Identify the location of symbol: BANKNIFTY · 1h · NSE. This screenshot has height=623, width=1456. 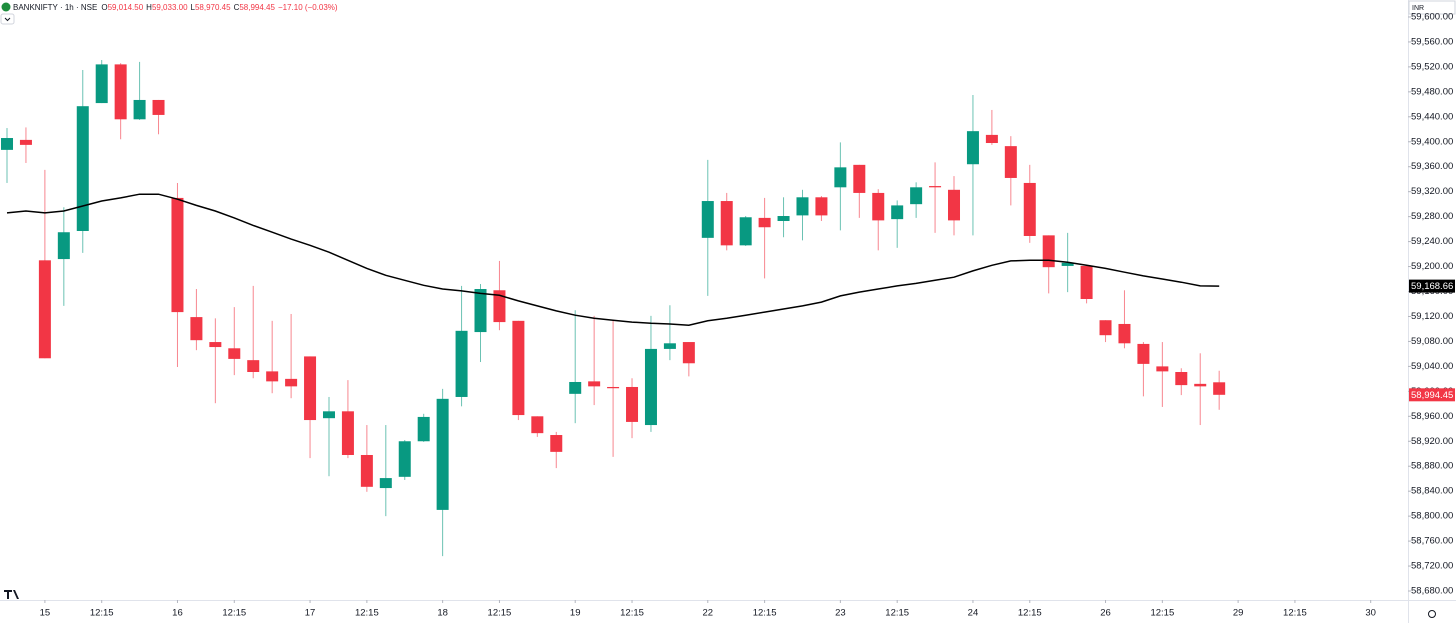
(55, 7).